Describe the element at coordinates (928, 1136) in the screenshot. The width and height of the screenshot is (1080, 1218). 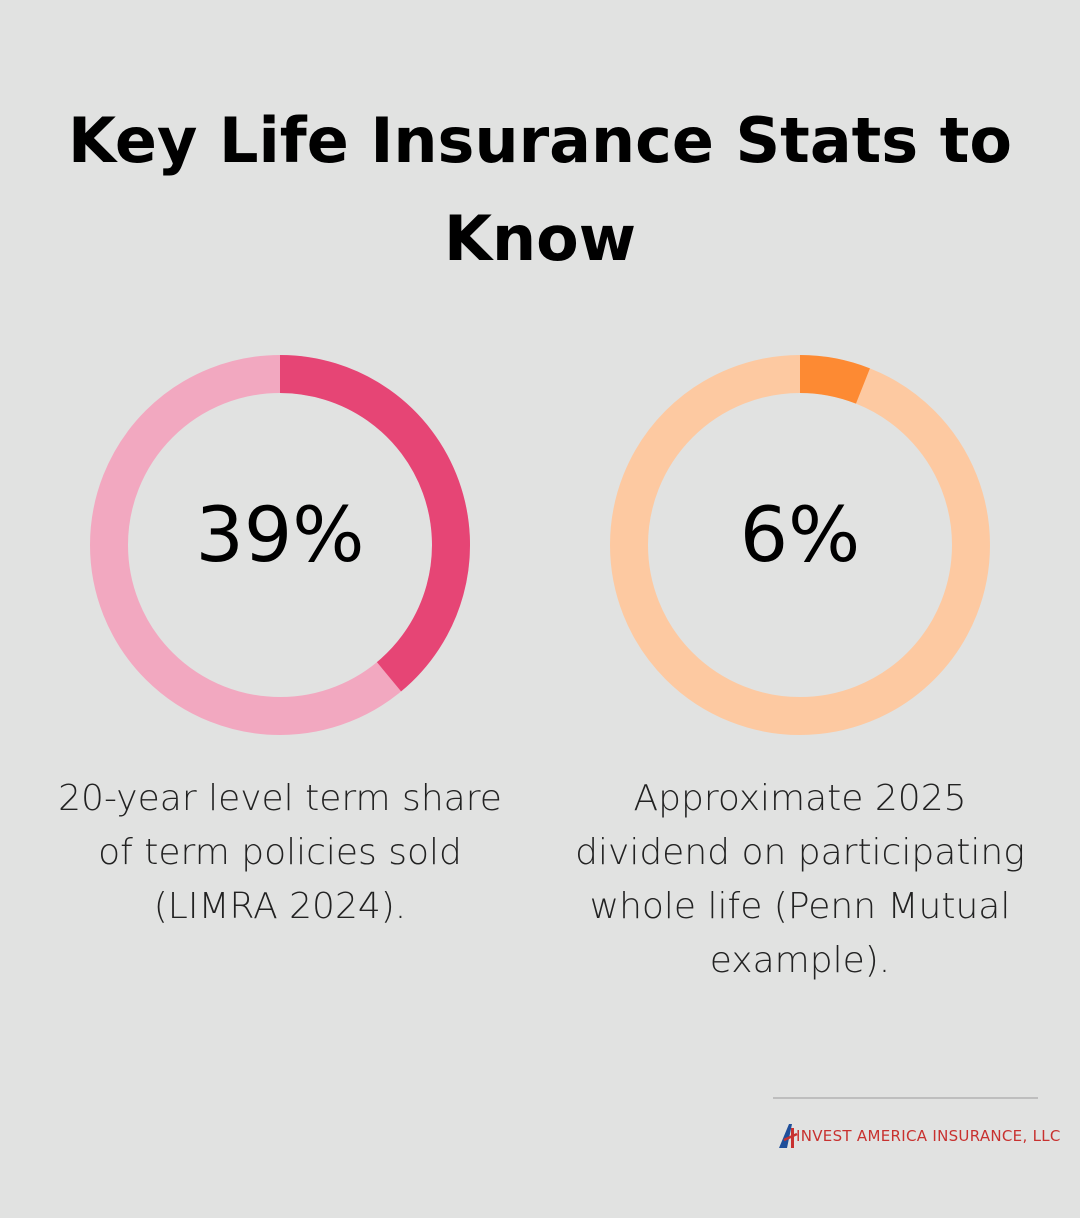
I see `brand-name: INVEST AMERICA INSURANCE, LLC` at that location.